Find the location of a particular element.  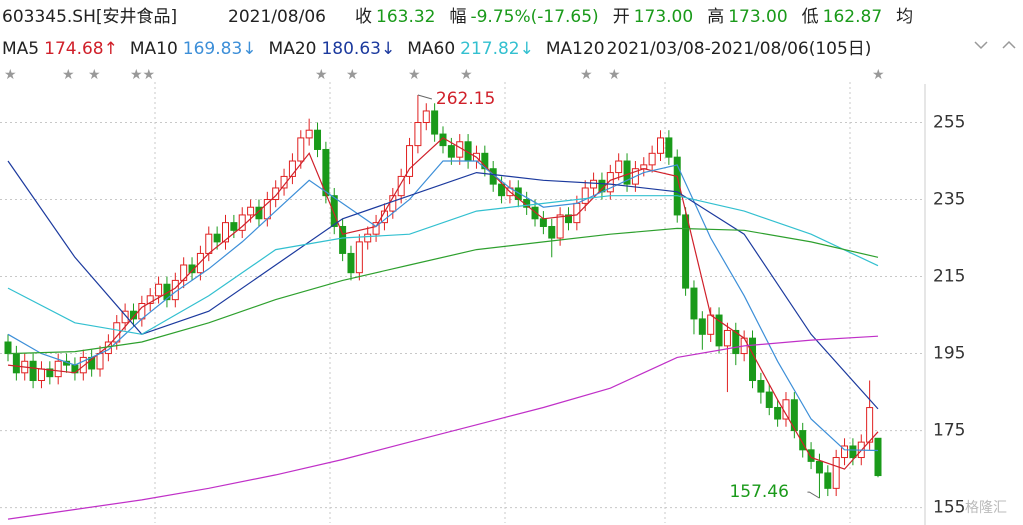

legend-value: 217.82↓ is located at coordinates (497, 49).